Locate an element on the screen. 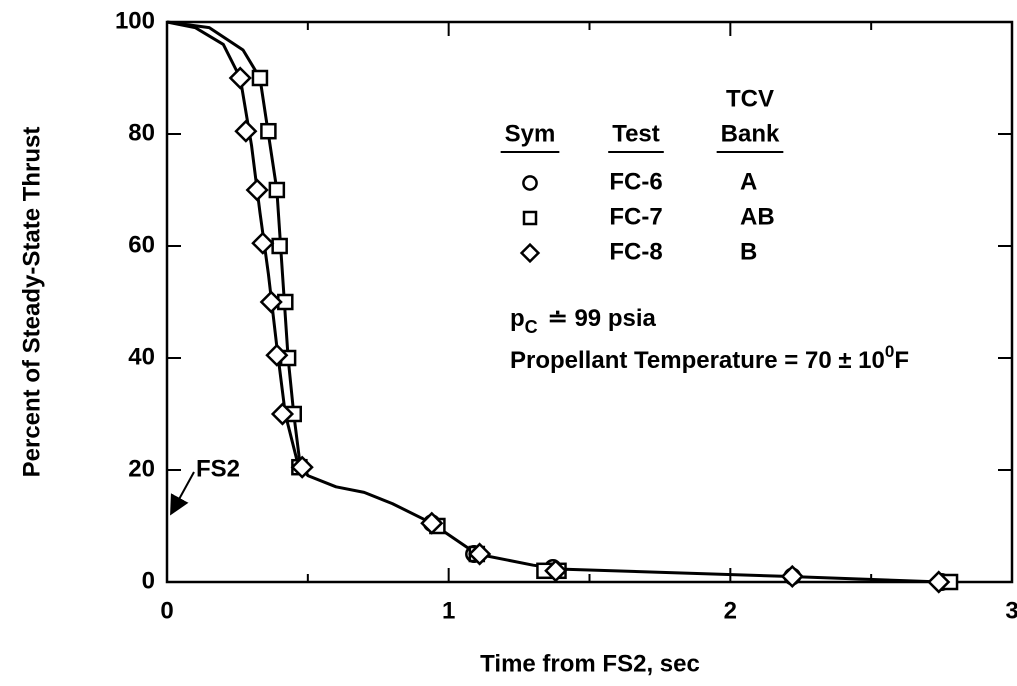  y-tick-label: 100 is located at coordinates (135, 20).